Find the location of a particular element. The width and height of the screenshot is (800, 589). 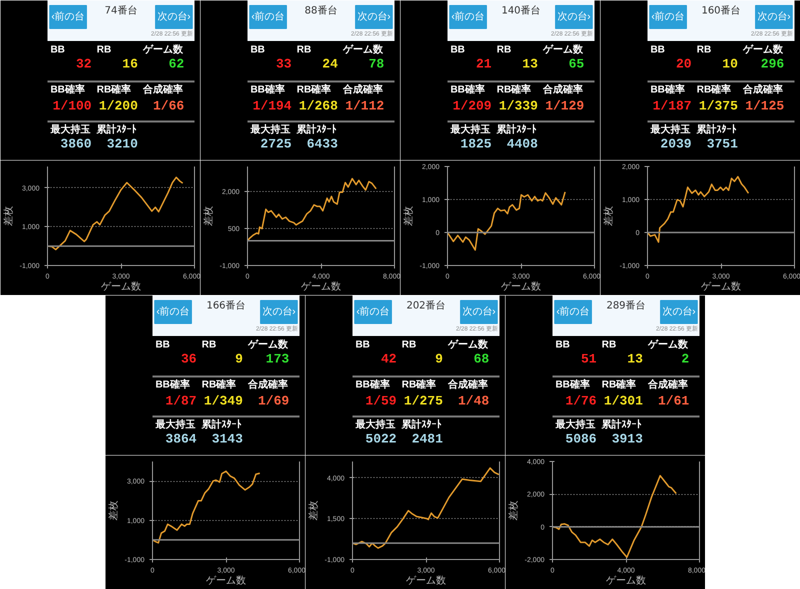

text: 36 is located at coordinates (188, 359).